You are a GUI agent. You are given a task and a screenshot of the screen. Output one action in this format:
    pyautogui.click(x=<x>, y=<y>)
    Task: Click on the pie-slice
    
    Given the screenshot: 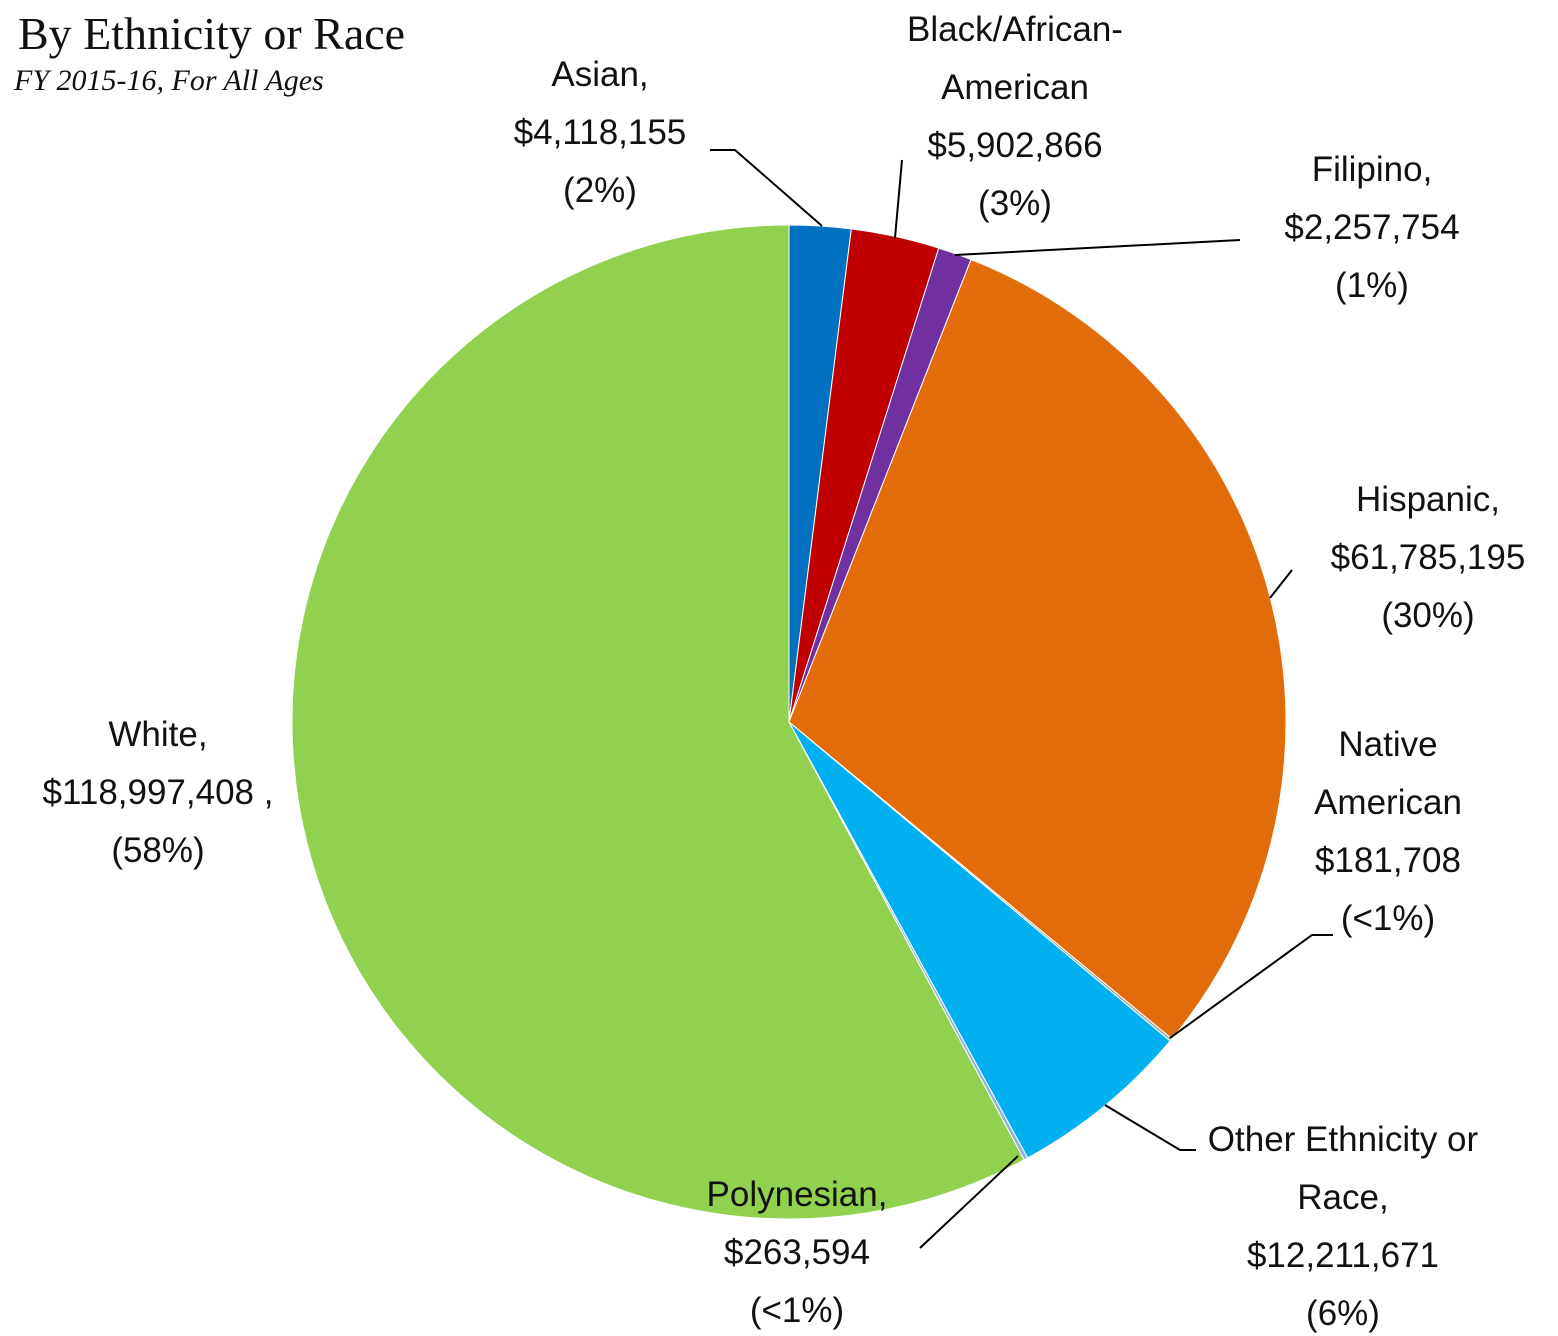 What is the action you would take?
    pyautogui.click(x=979, y=940)
    